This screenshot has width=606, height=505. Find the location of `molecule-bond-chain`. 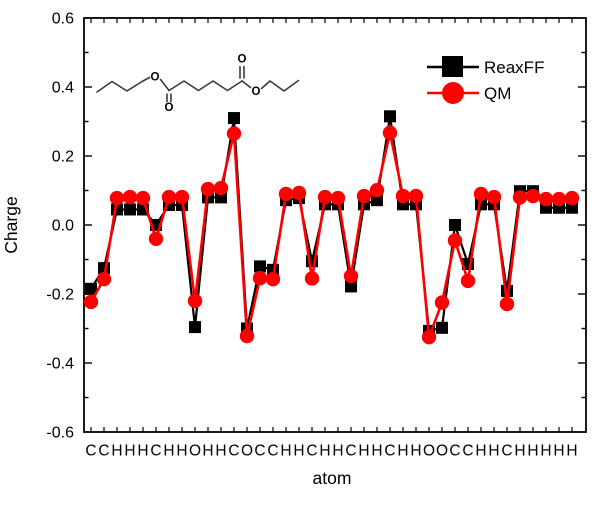

molecule-bond-chain is located at coordinates (205, 86).